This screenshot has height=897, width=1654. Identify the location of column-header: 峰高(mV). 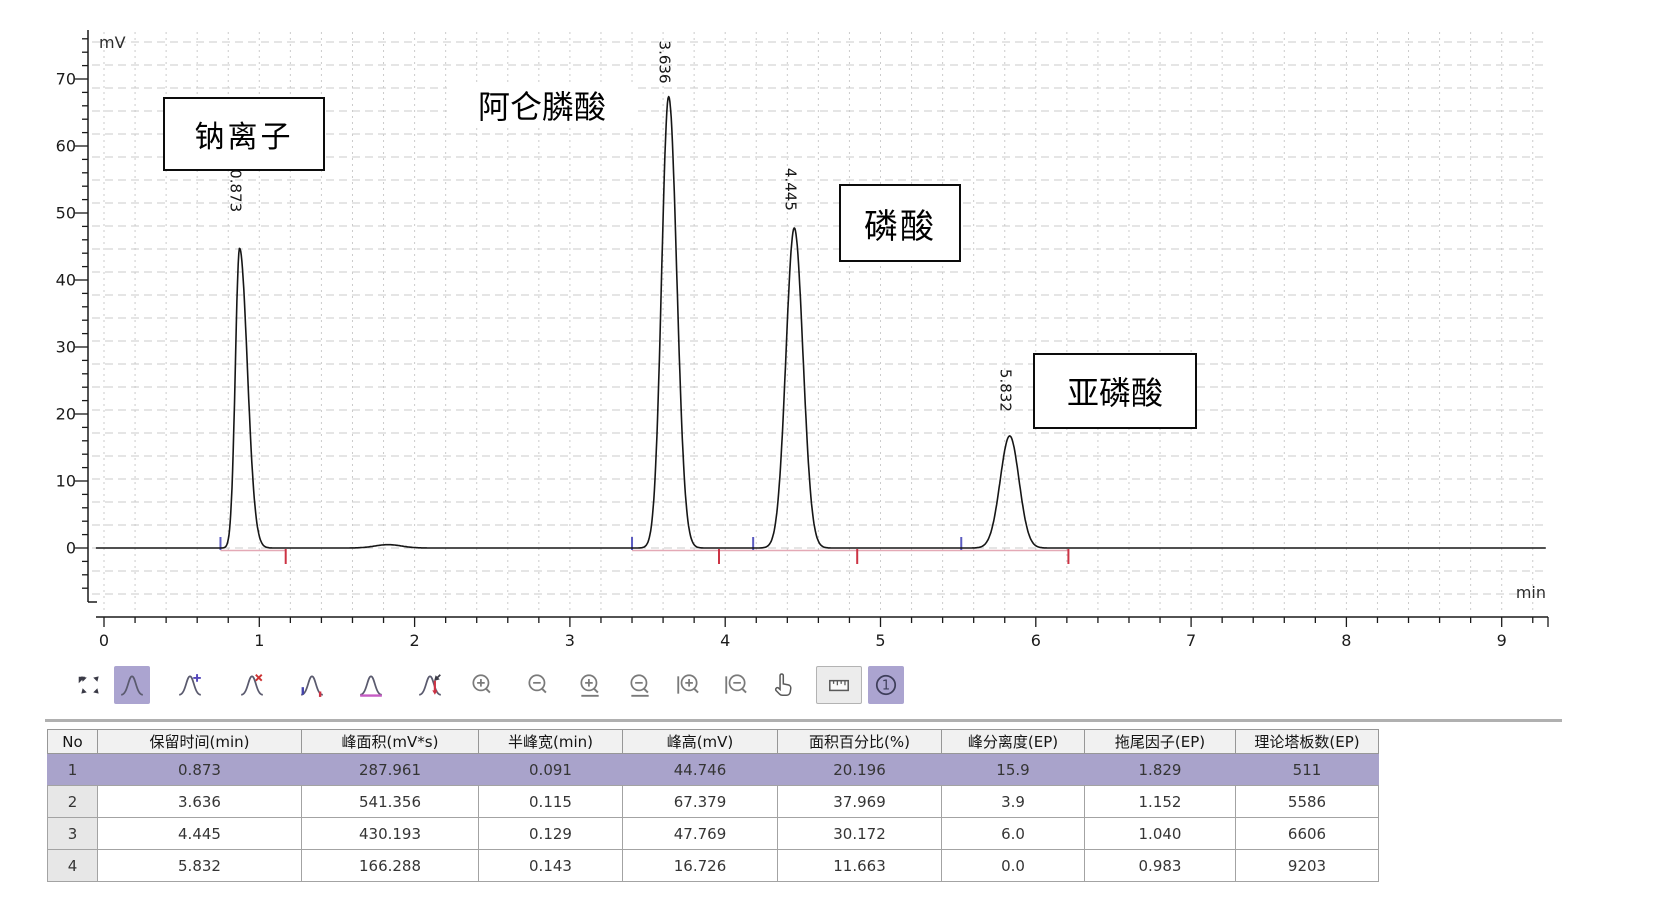
(700, 741).